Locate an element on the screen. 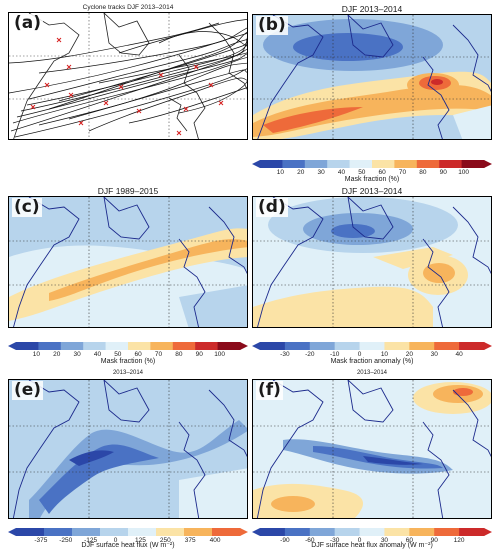 Image resolution: width=500 pixels, height=550 pixels. heat-flux-map is located at coordinates (128, 449).